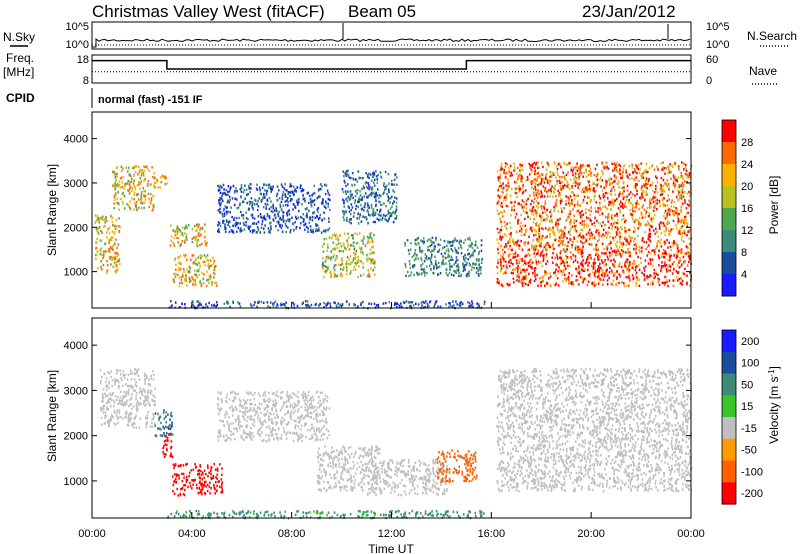 The height and width of the screenshot is (554, 800). What do you see at coordinates (160, 187) in the screenshot?
I see `power-region-2-cell` at bounding box center [160, 187].